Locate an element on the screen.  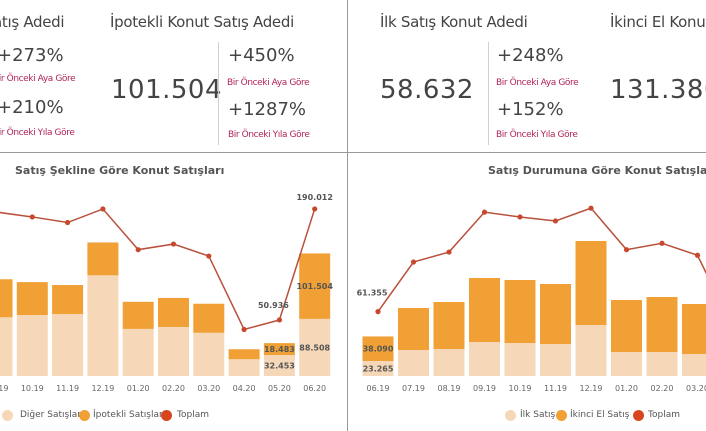
kpi-mortgage-month-change: +450% is located at coordinates (261, 55).